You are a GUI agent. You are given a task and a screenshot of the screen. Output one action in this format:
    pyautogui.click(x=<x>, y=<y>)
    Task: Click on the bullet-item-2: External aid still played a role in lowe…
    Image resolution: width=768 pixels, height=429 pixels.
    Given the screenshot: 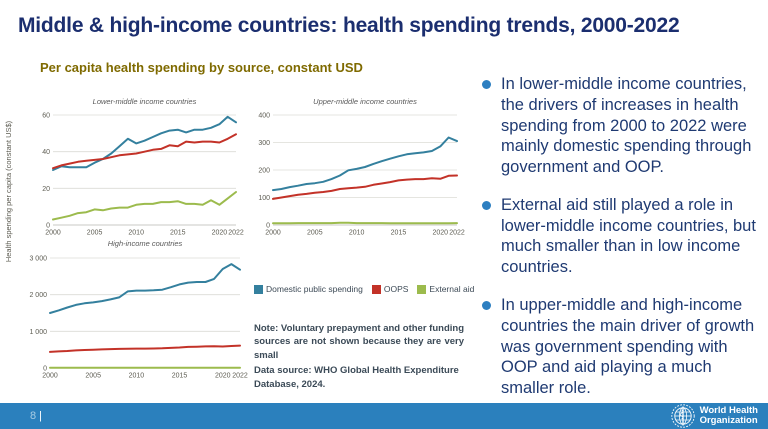 What is the action you would take?
    pyautogui.click(x=624, y=236)
    